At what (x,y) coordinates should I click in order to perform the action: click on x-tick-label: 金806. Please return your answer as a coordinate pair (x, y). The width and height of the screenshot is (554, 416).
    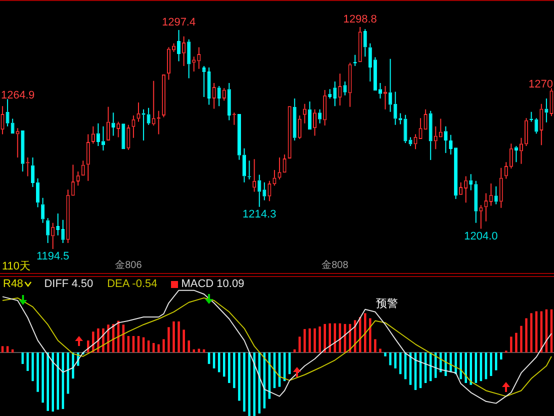
    Looking at the image, I should click on (128, 264).